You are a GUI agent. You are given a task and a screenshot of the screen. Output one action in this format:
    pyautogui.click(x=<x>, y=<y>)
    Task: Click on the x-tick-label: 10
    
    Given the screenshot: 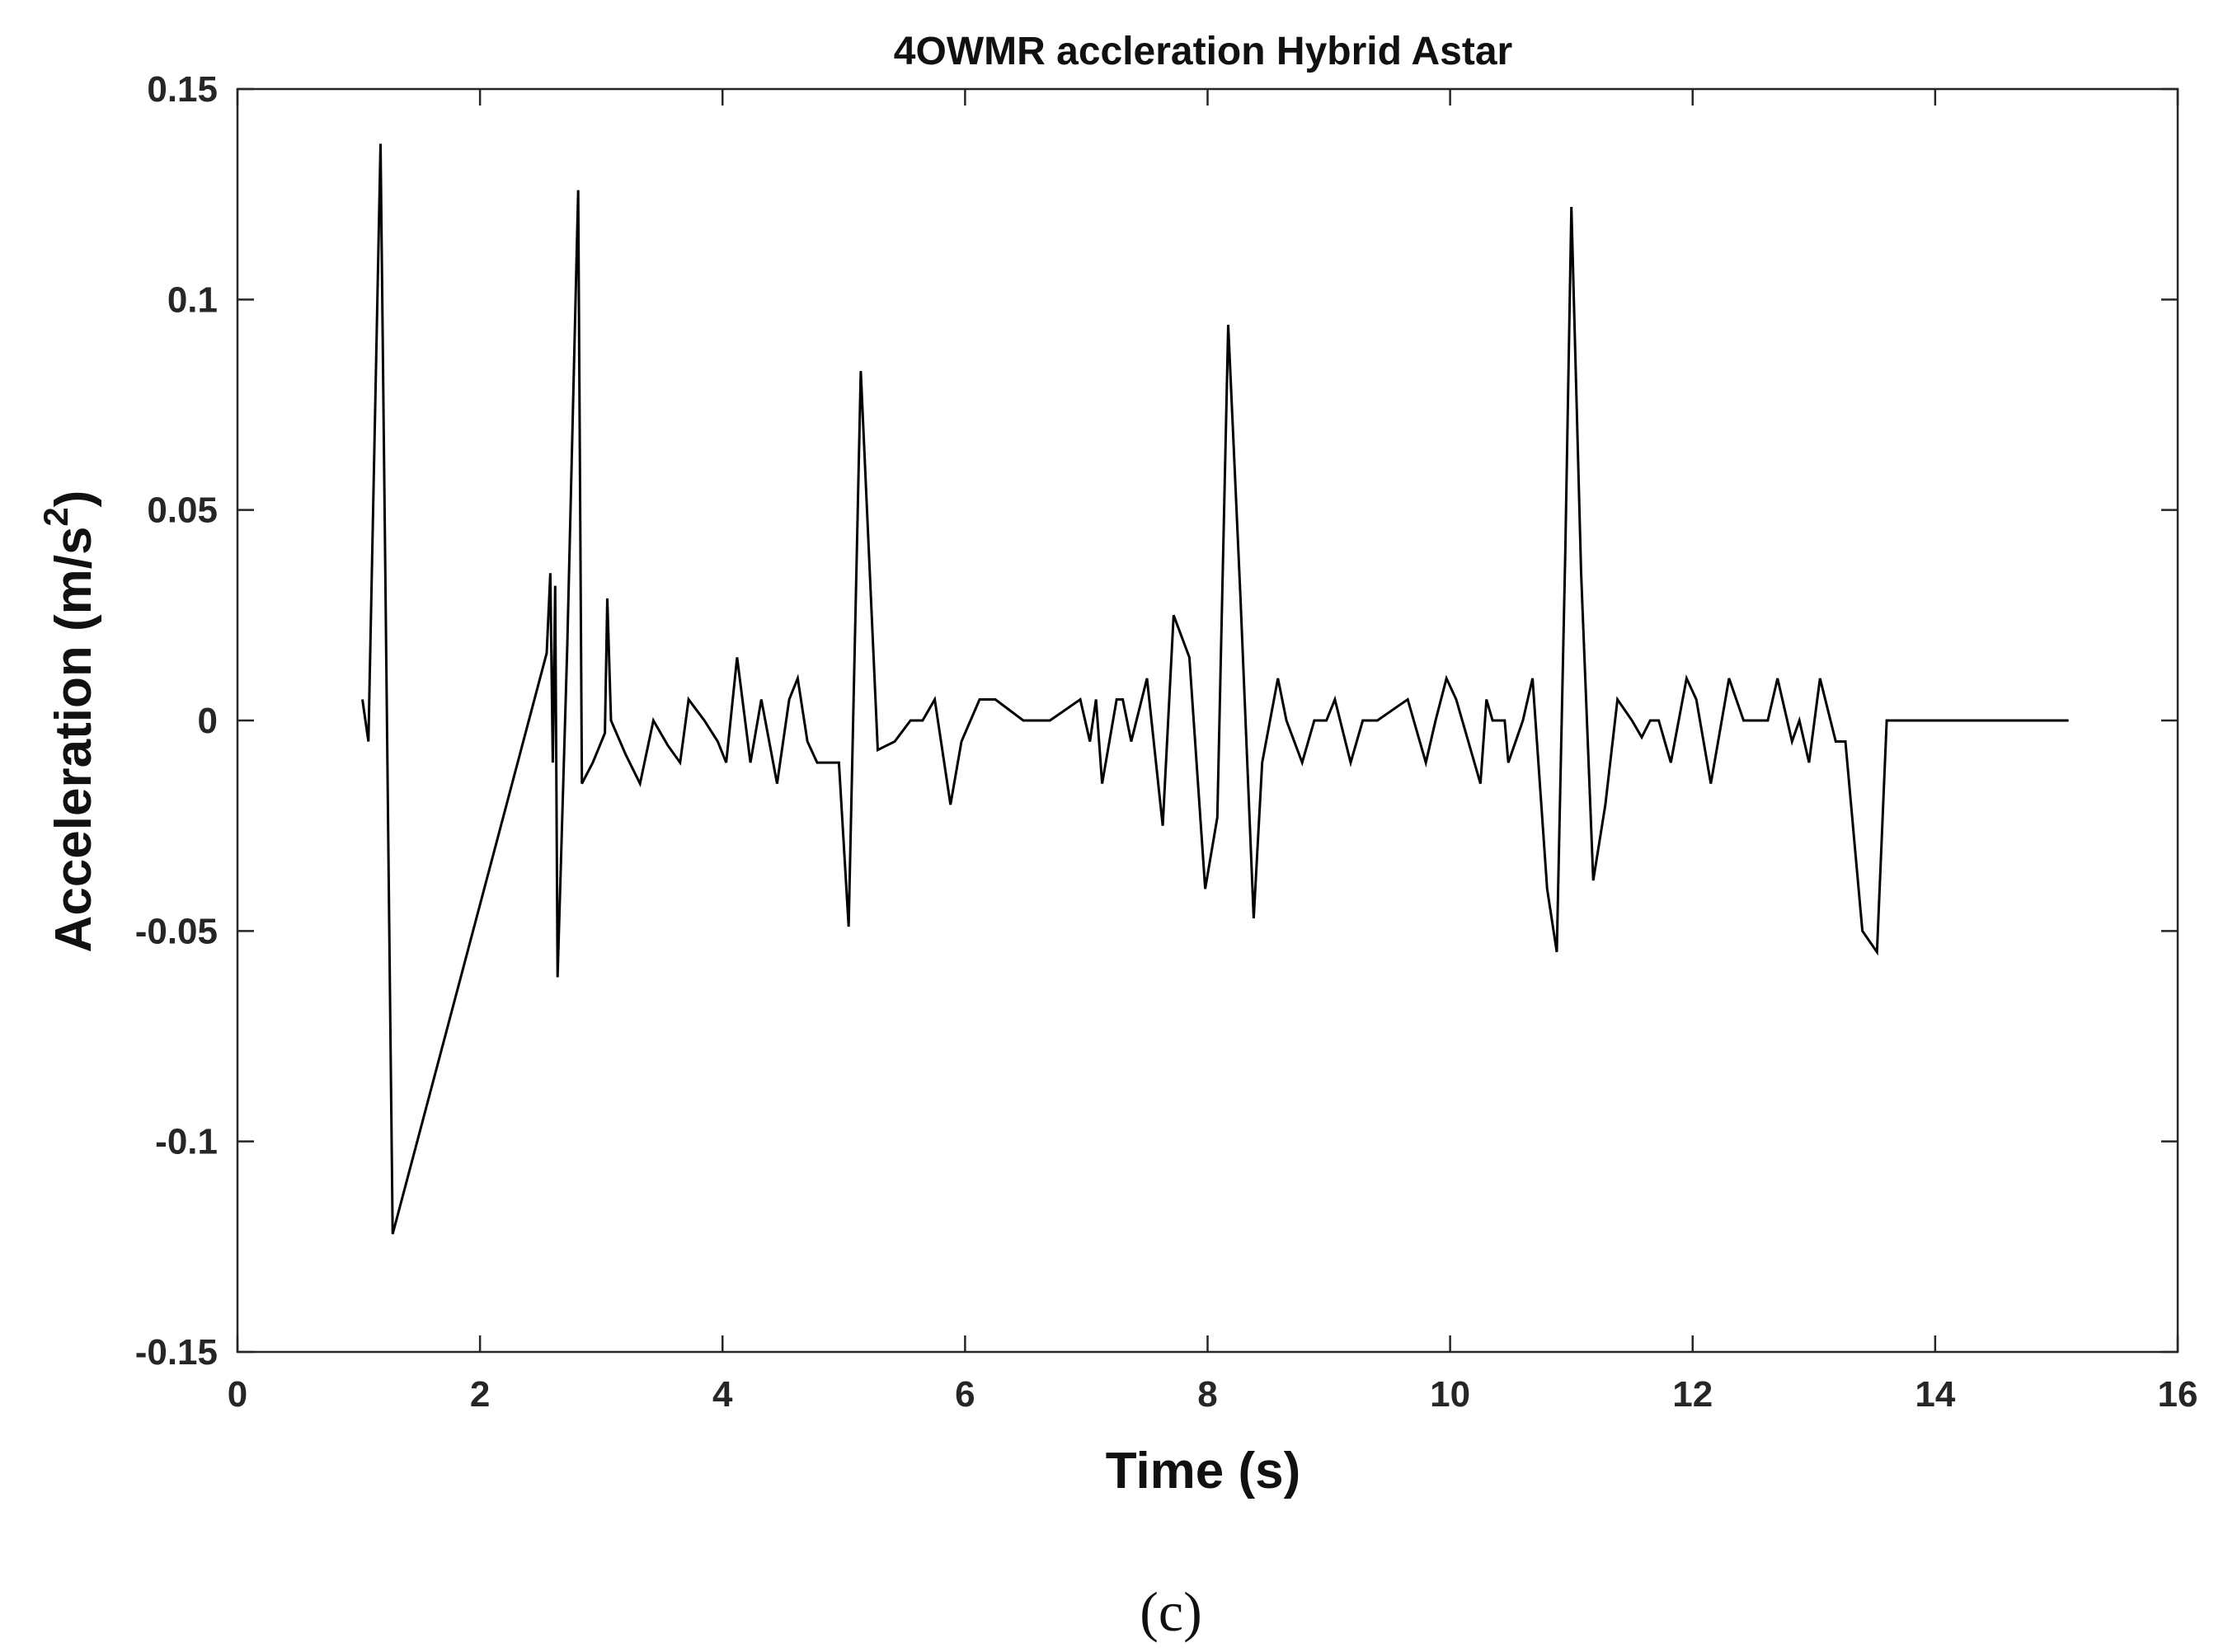 What is the action you would take?
    pyautogui.click(x=1450, y=1394)
    